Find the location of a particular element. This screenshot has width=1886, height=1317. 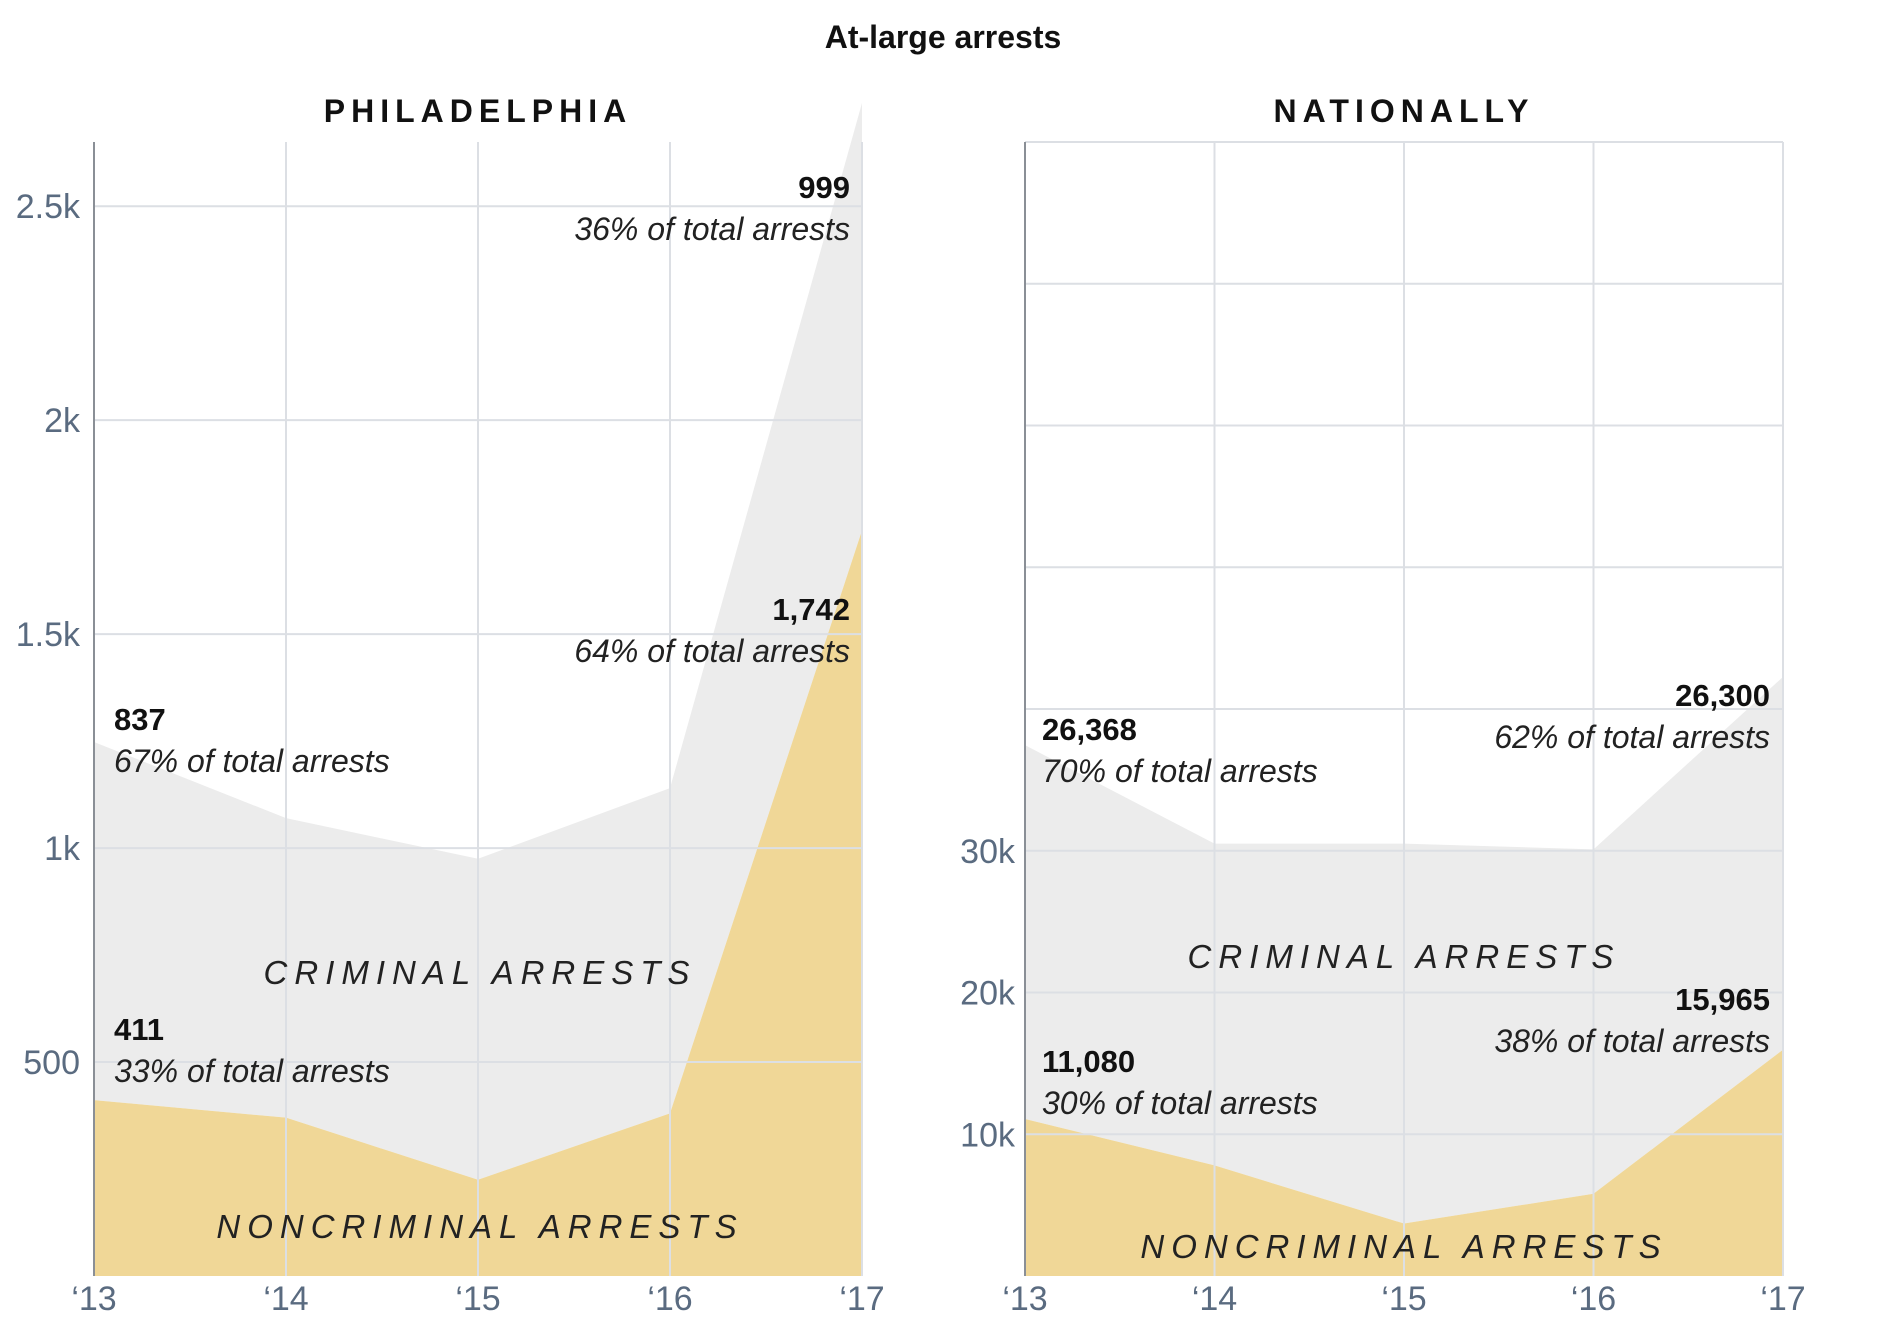

annotation-value: 837 is located at coordinates (140, 719).